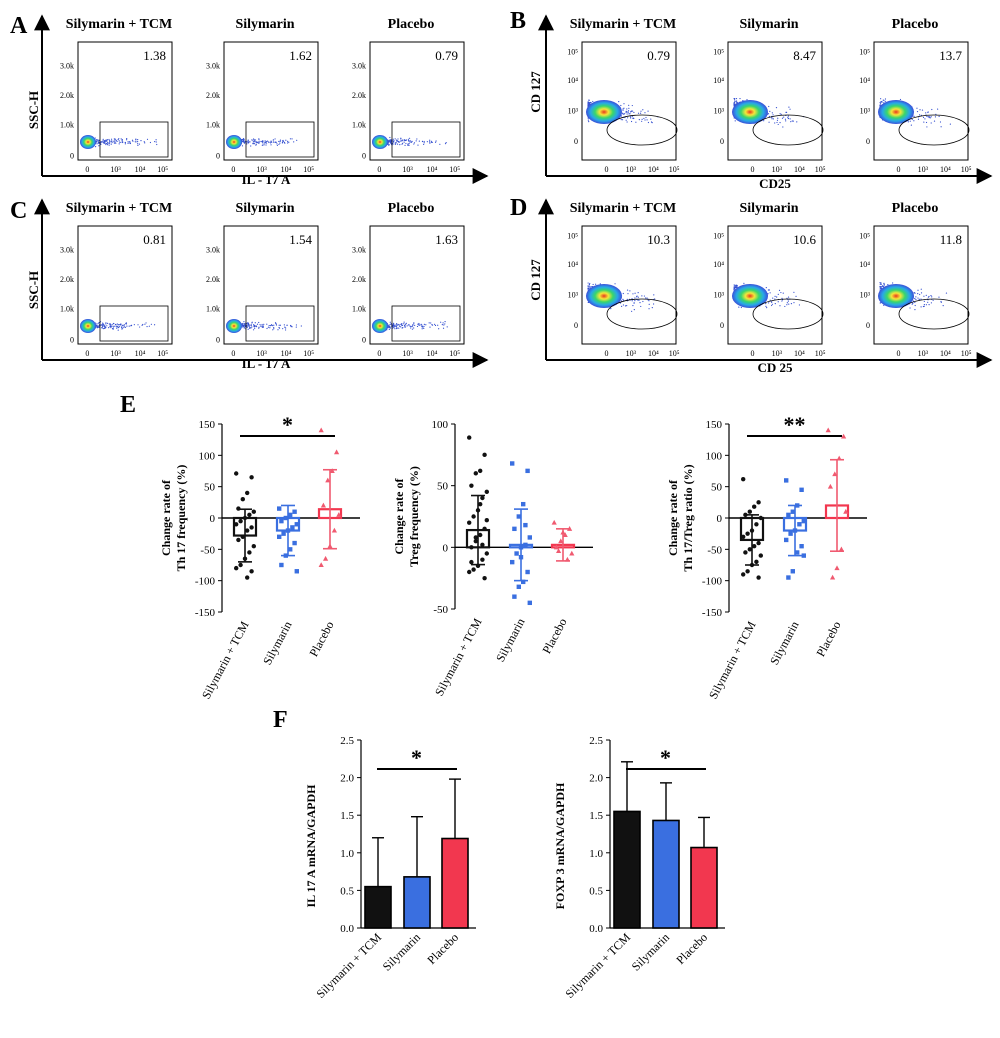 Image resolution: width=1000 pixels, height=1038 pixels. Describe the element at coordinates (154, 55) in the screenshot. I see `panel-A-gate-value: 1.38` at that location.